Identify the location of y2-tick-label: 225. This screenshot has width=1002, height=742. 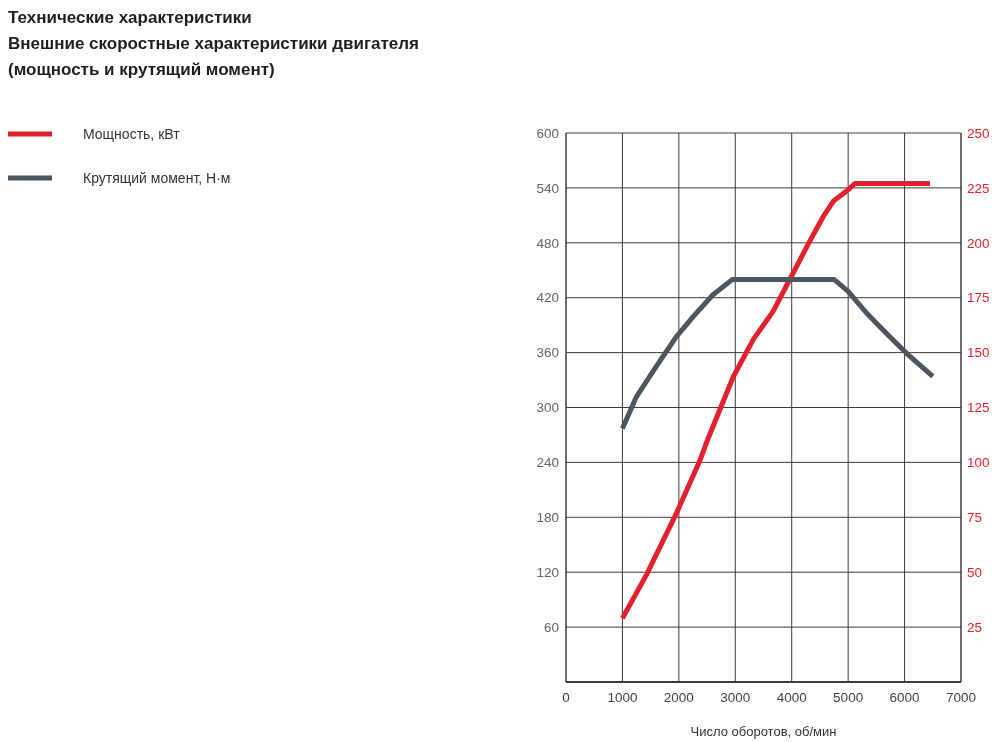
(978, 188).